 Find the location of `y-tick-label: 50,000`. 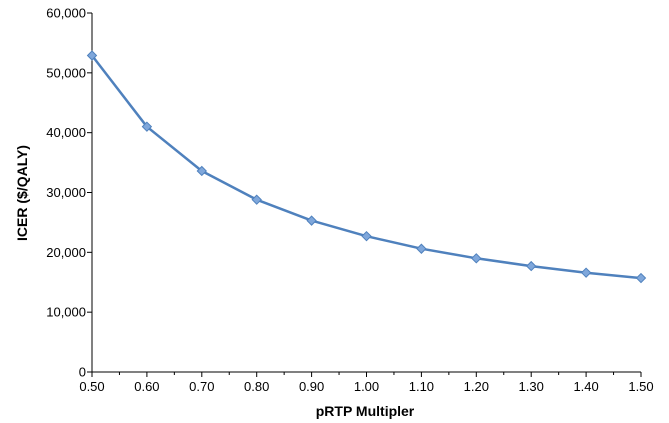

y-tick-label: 50,000 is located at coordinates (66, 72).